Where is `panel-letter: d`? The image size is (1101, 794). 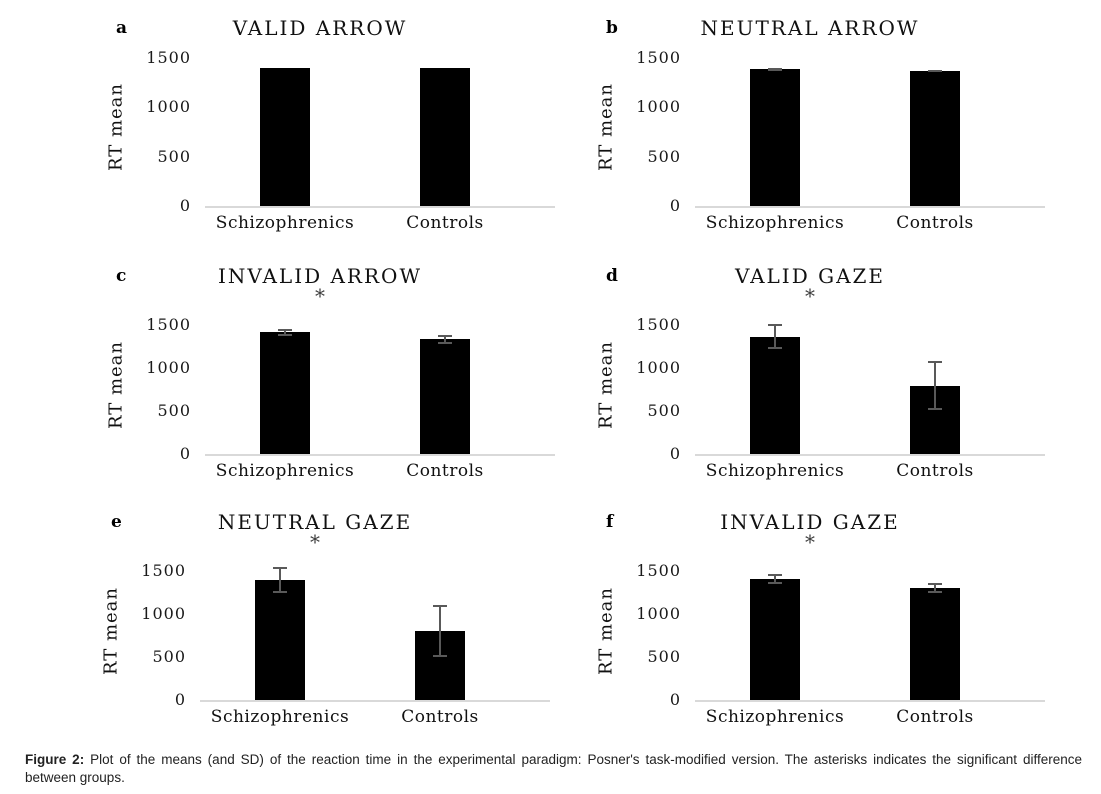 panel-letter: d is located at coordinates (612, 276).